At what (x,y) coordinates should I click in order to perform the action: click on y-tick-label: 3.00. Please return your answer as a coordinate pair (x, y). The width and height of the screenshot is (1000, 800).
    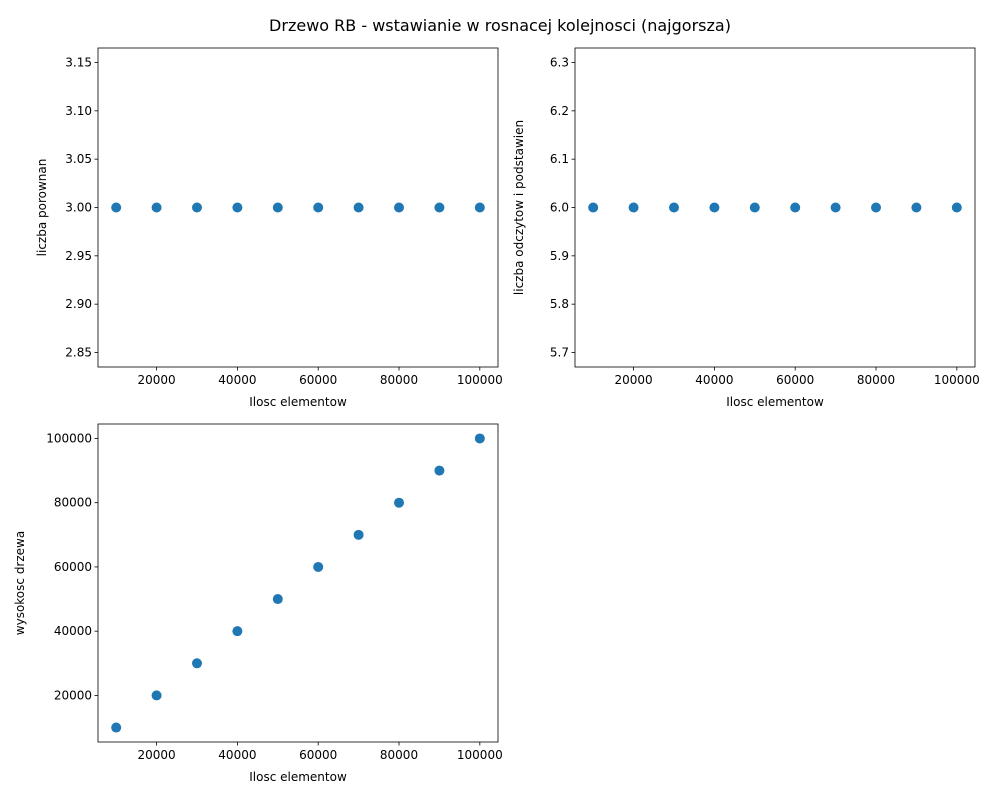
    Looking at the image, I should click on (78, 208).